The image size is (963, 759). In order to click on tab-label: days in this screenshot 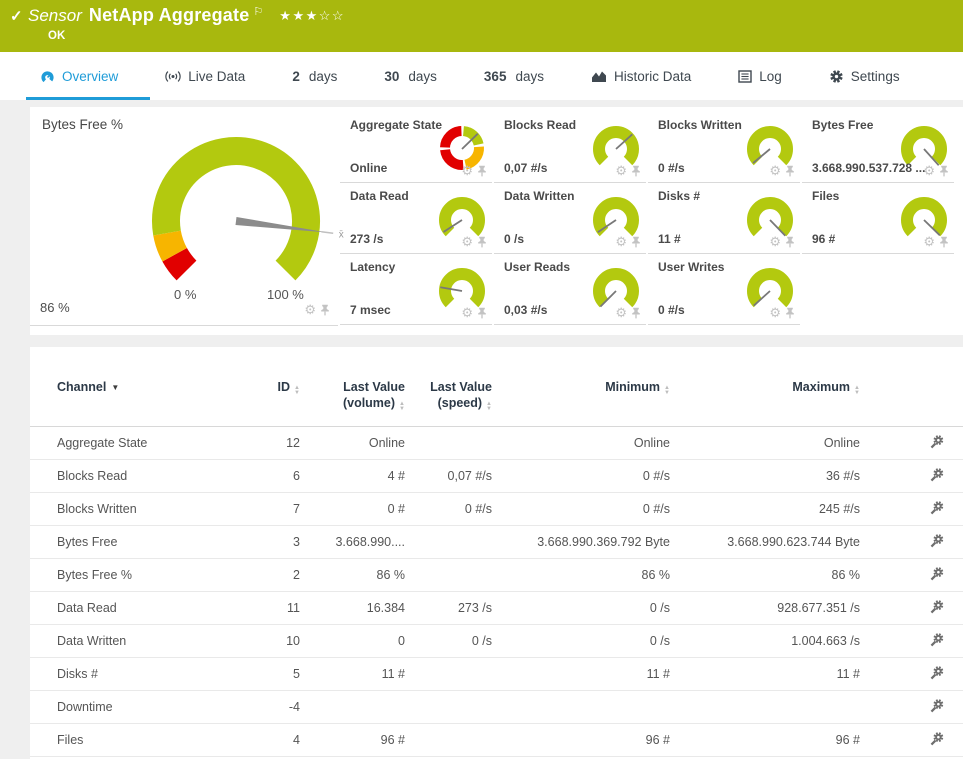, I will do `click(323, 76)`.